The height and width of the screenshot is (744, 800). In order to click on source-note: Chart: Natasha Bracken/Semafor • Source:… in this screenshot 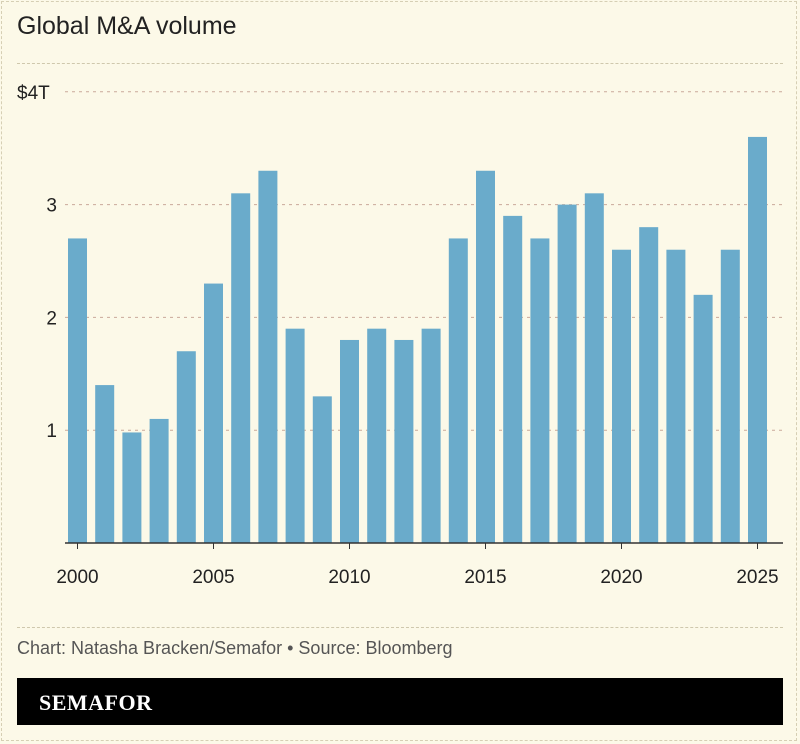, I will do `click(235, 648)`.